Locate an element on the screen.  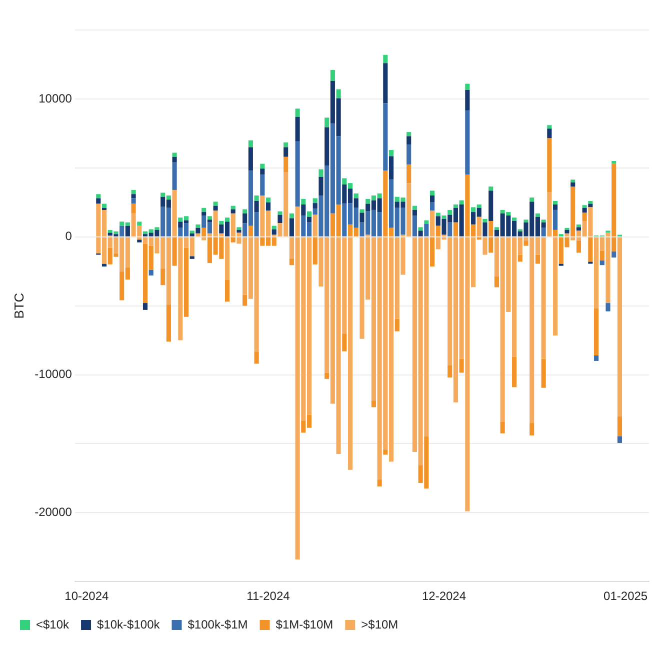
y-tick-label: -20000 is located at coordinates (53, 511).